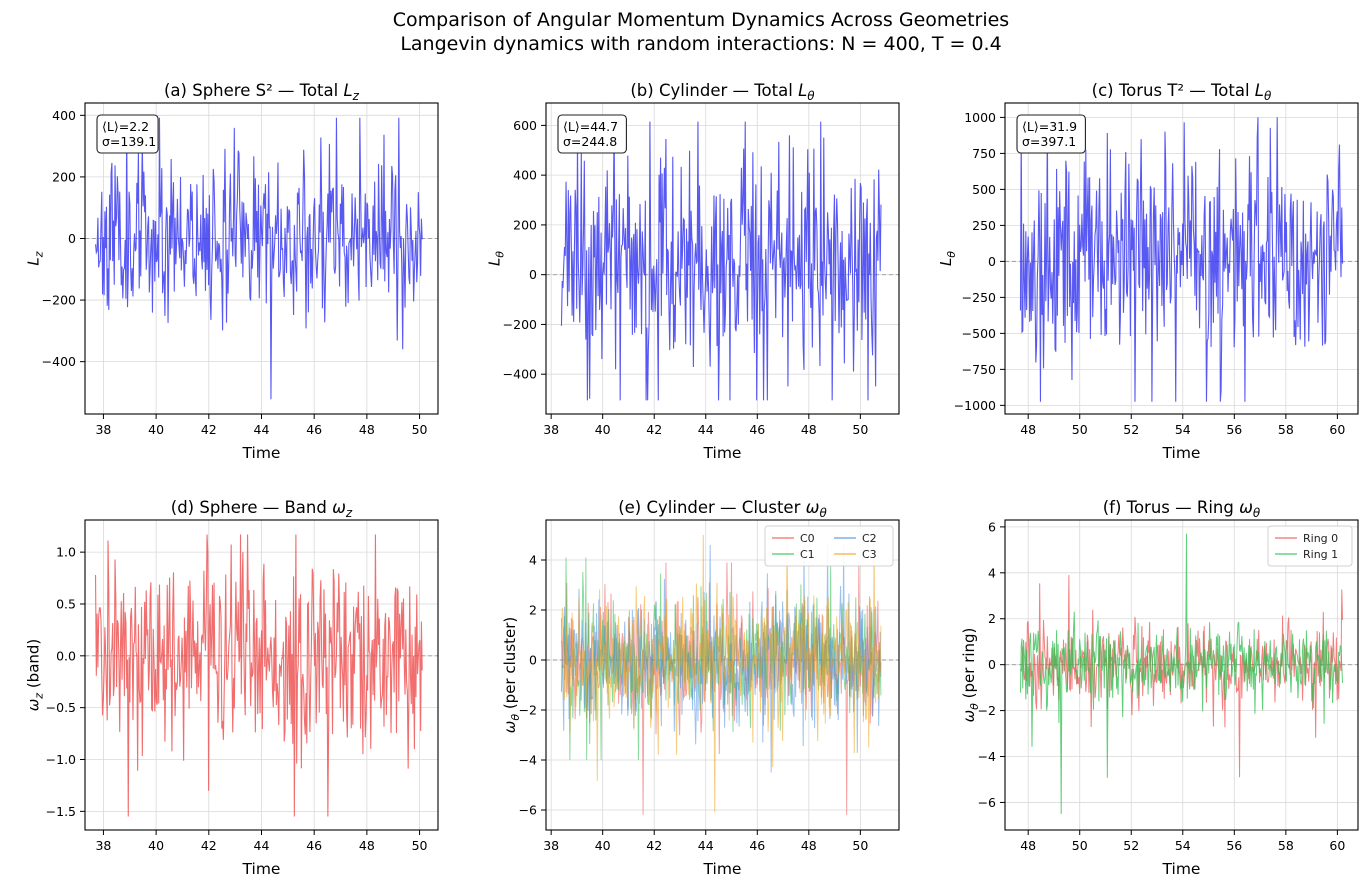 The image size is (1372, 896). Describe the element at coordinates (984, 189) in the screenshot. I see `y-tick-label: 500` at that location.